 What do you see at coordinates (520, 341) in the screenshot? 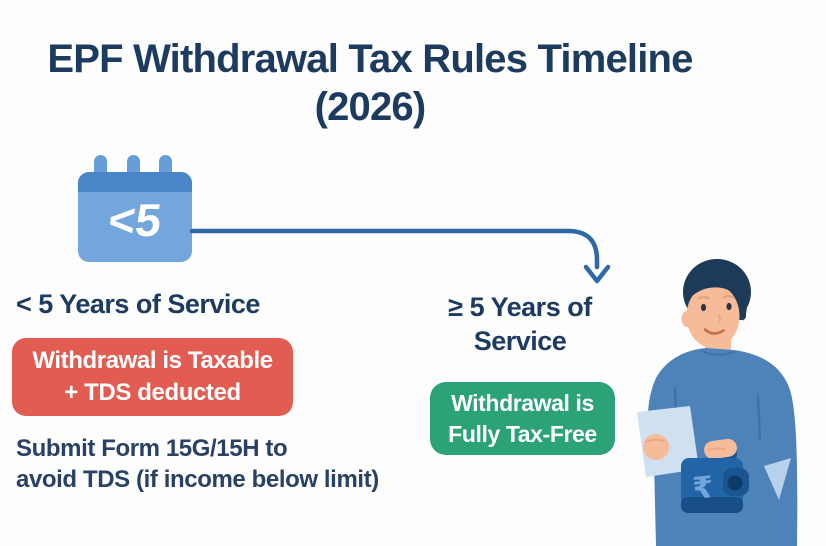
I see `right-heading-line2: Service` at bounding box center [520, 341].